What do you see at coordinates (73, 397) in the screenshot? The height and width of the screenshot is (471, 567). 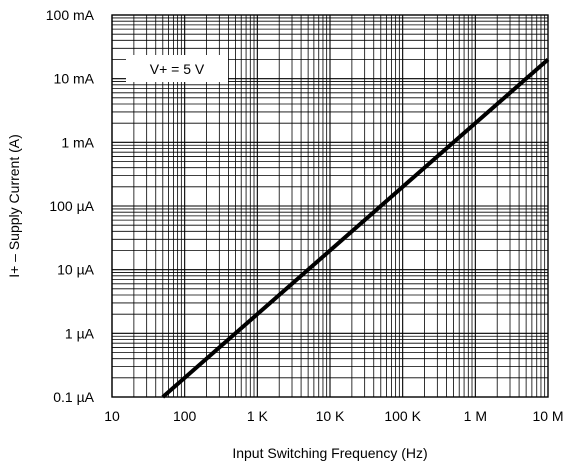 I see `y-tick-label: 0.1 µA` at bounding box center [73, 397].